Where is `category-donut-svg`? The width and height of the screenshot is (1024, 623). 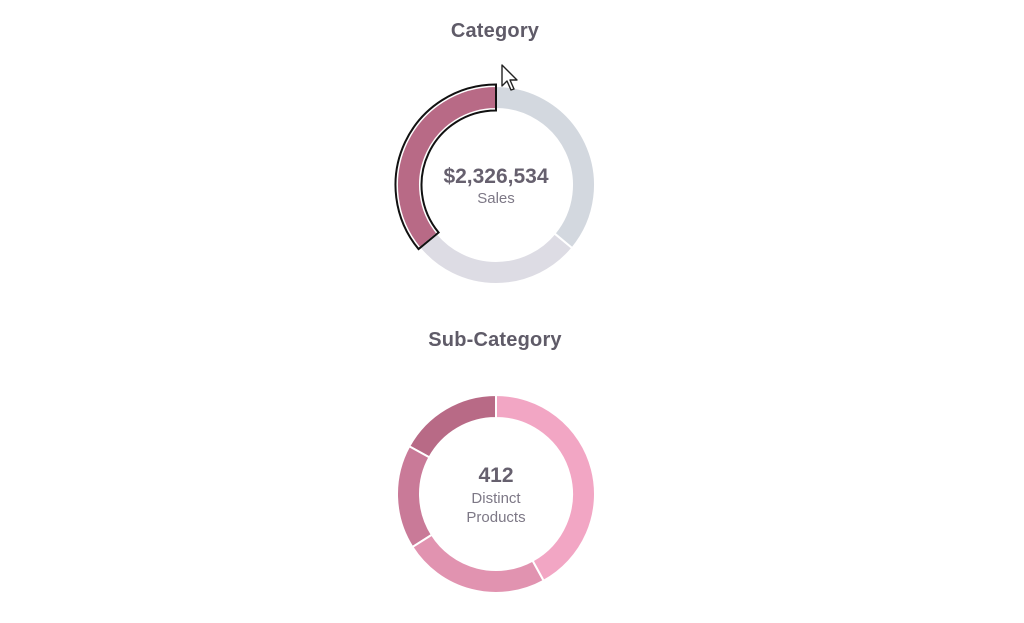 category-donut-svg is located at coordinates (495, 184).